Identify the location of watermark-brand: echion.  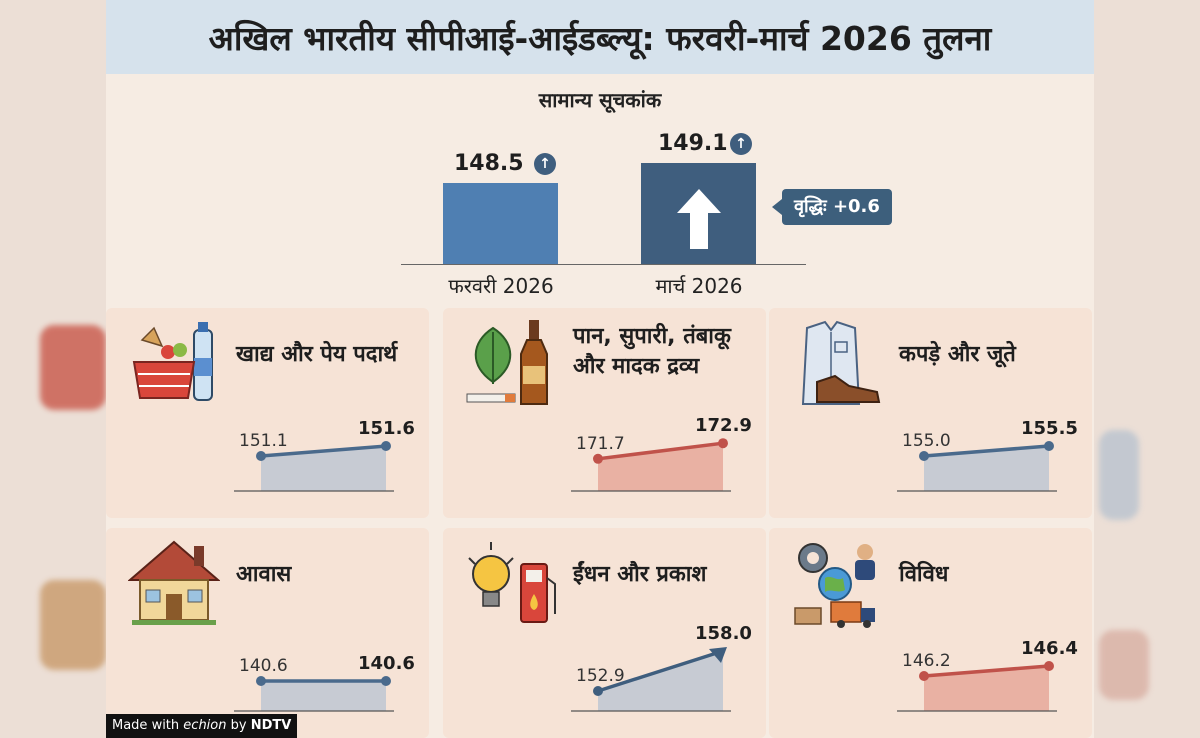
(205, 725).